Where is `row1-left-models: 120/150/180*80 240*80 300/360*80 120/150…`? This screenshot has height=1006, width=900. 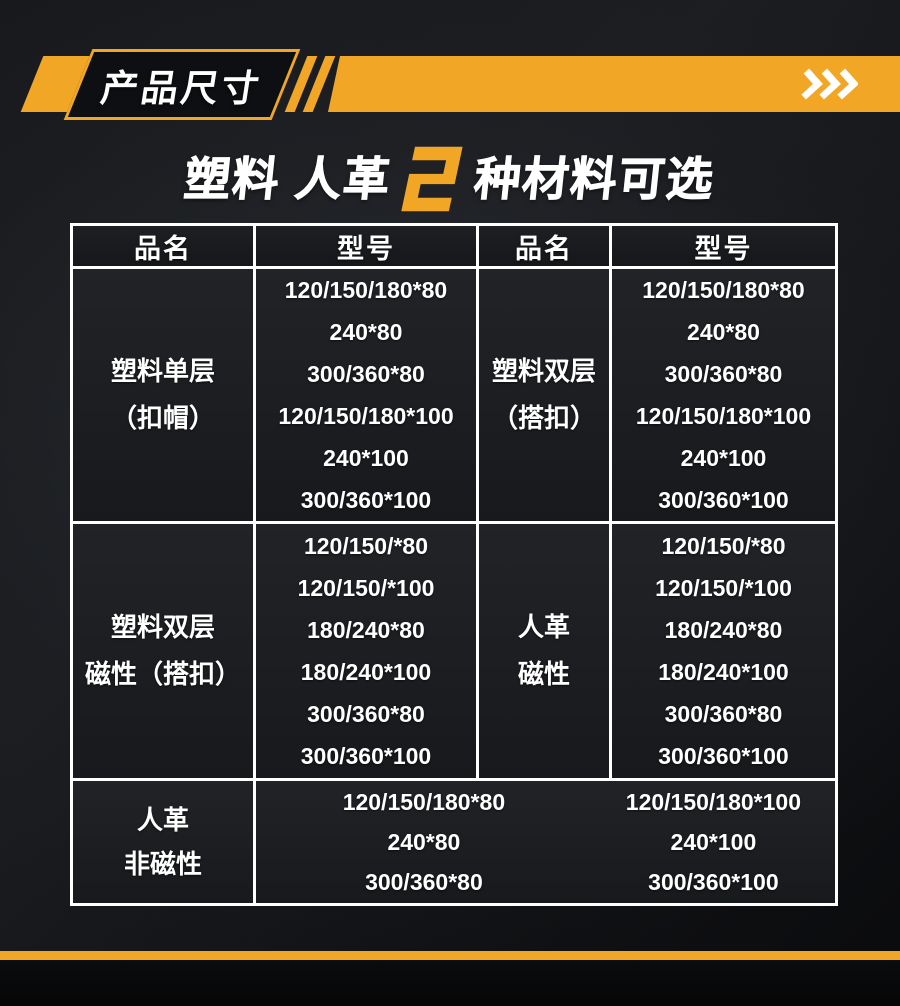
row1-left-models: 120/150/180*80 240*80 300/360*80 120/150… is located at coordinates (366, 395).